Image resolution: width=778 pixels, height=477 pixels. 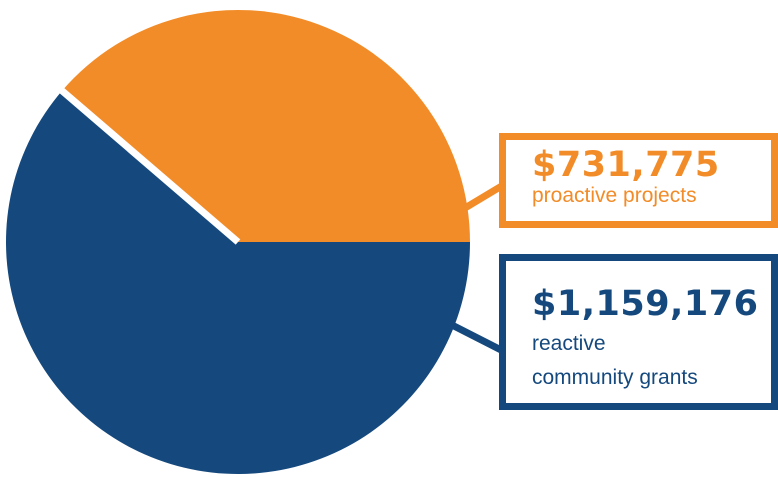 I want to click on callout-proactive-projects: $731,775 proactive projects, so click(x=638, y=180).